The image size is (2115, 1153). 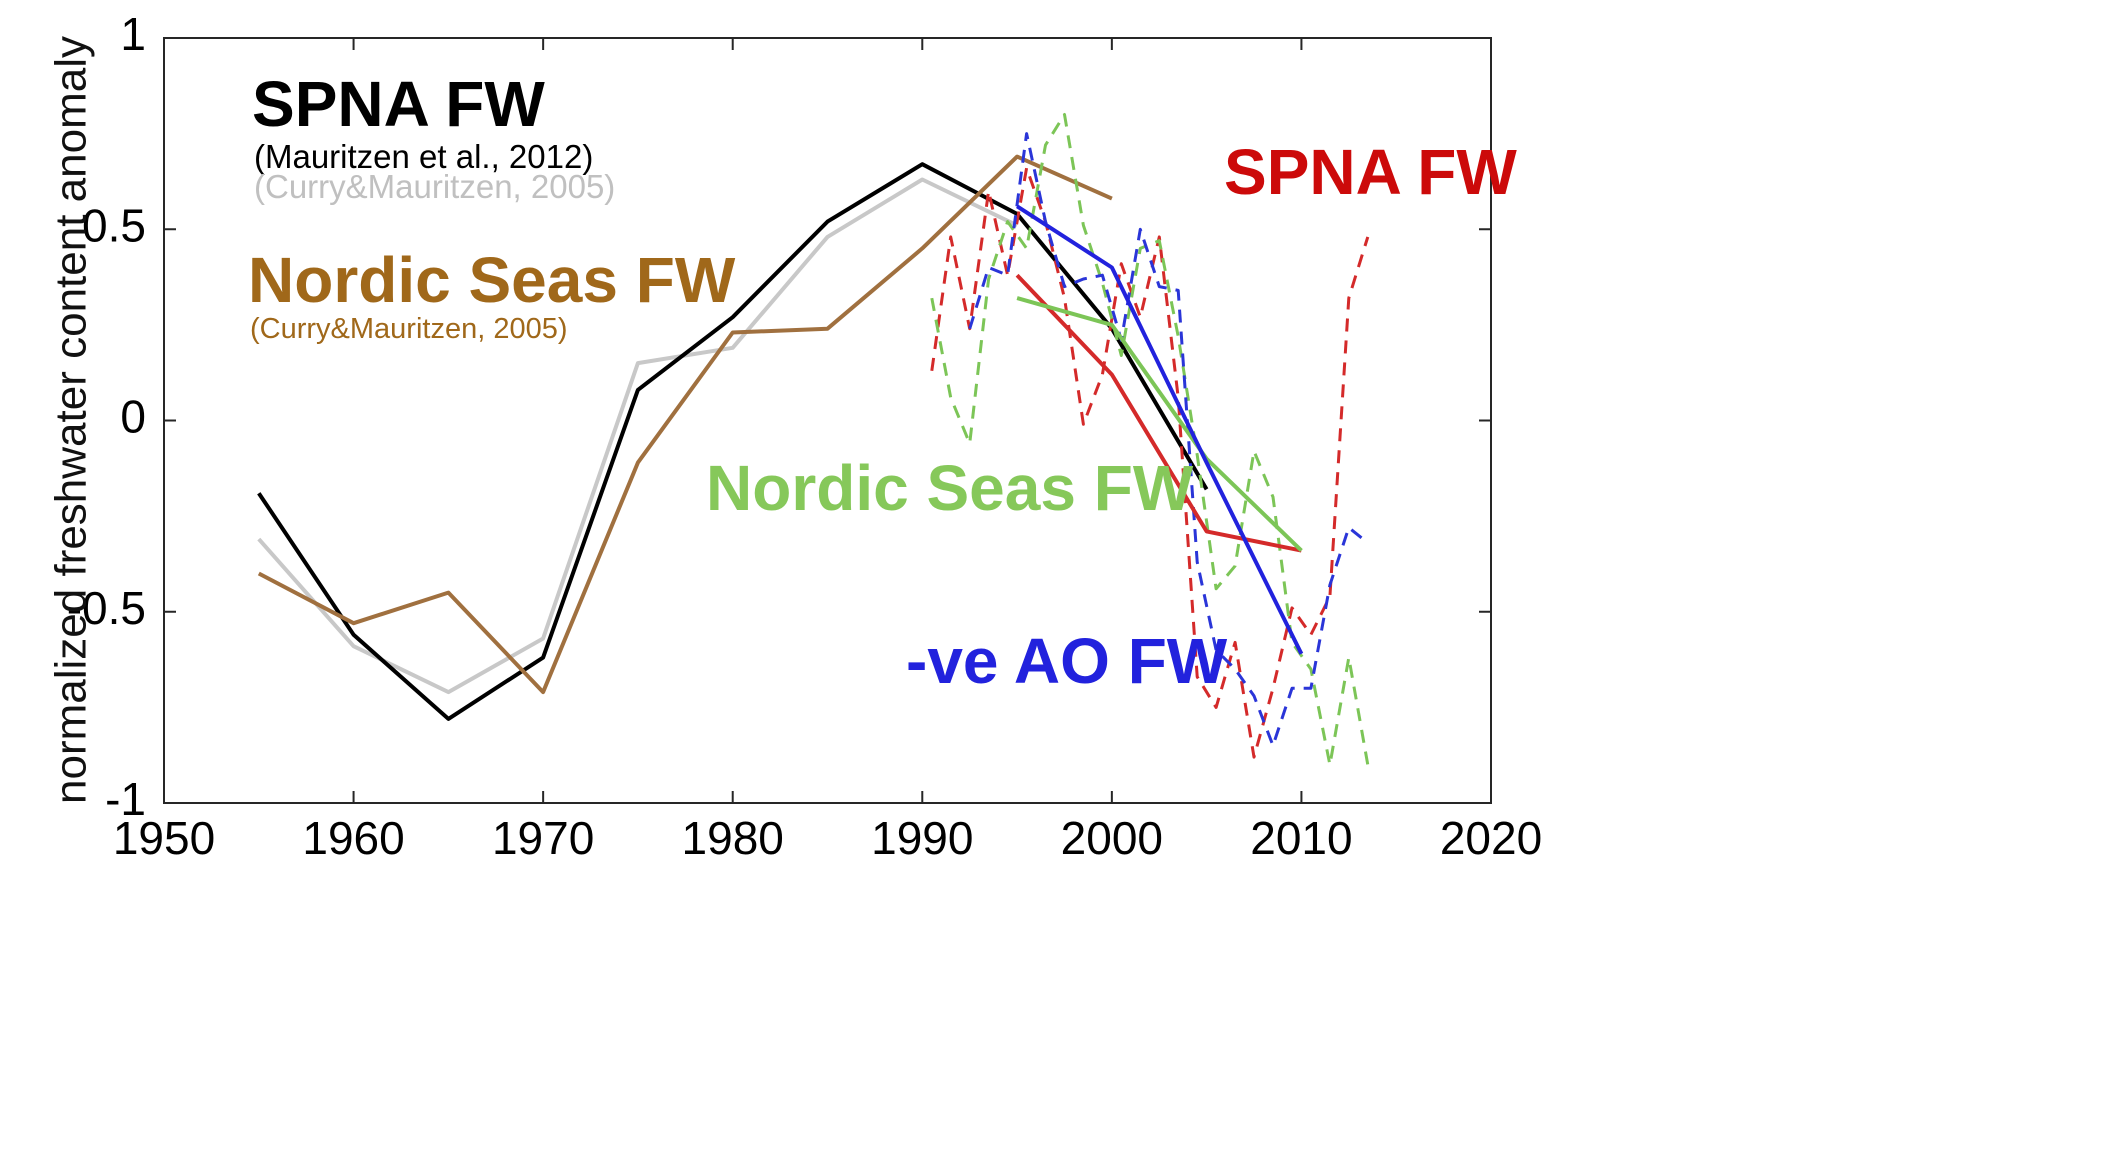 I want to click on x-tick-label: 1990, so click(x=922, y=838).